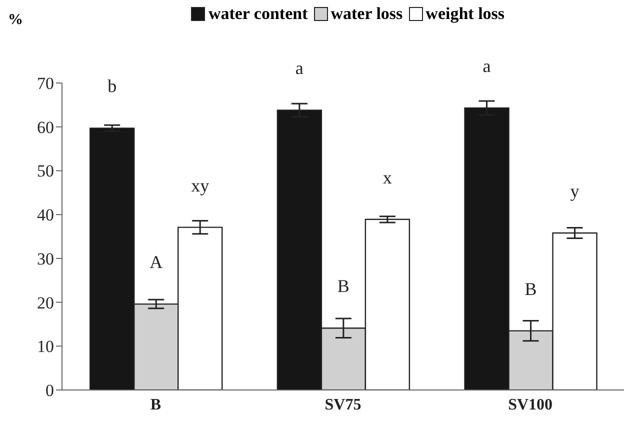 Image resolution: width=638 pixels, height=425 pixels. I want to click on legend-label: water loss, so click(366, 14).